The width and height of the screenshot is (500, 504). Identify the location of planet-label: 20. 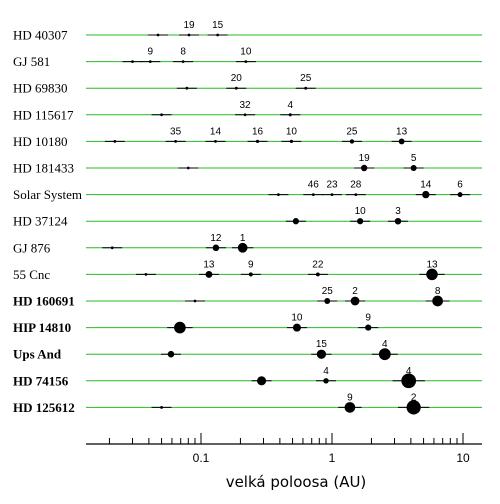
(237, 78).